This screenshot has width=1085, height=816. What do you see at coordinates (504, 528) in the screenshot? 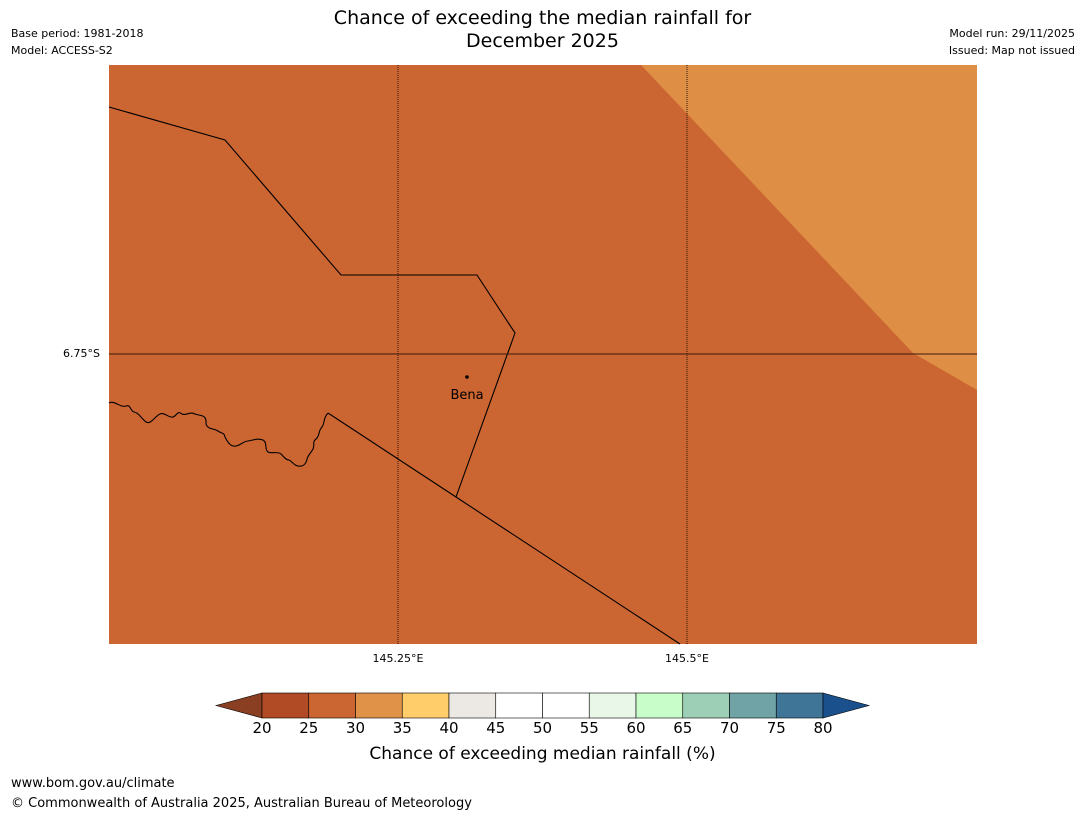
I see `province-border-south` at bounding box center [504, 528].